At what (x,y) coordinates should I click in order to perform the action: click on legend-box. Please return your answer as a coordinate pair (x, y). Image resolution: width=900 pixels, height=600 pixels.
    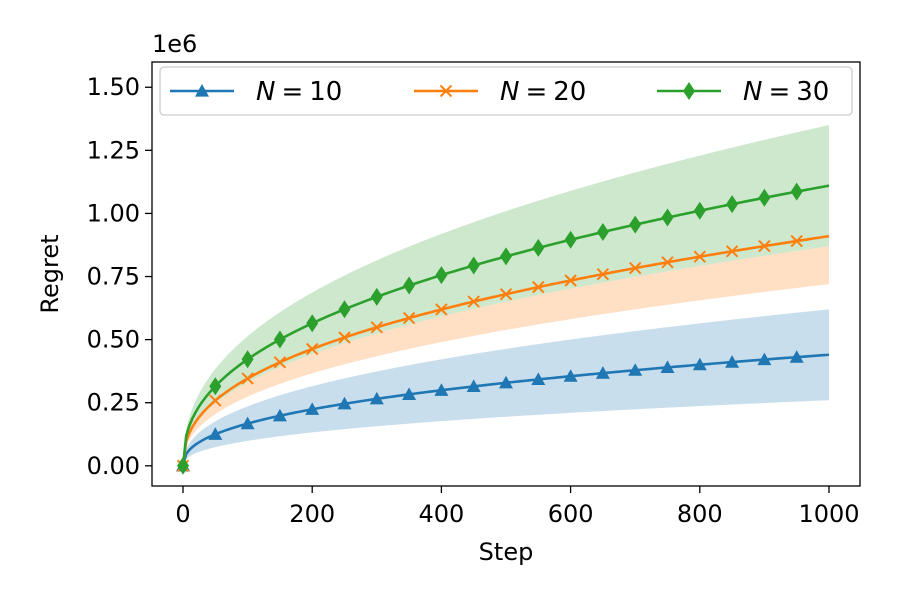
    Looking at the image, I should click on (506, 91).